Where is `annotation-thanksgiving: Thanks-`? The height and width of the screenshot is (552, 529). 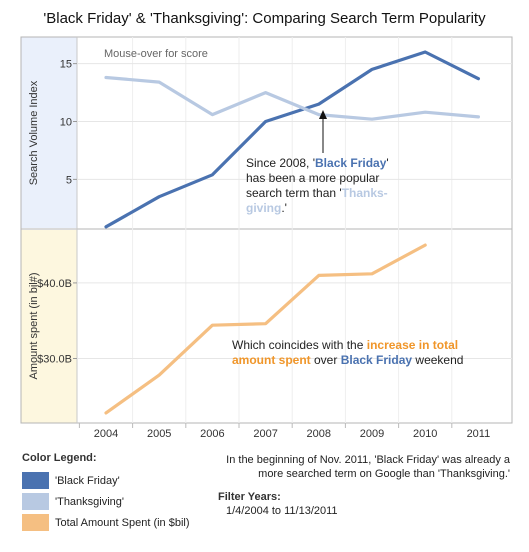
annotation-thanksgiving: Thanks- is located at coordinates (365, 193).